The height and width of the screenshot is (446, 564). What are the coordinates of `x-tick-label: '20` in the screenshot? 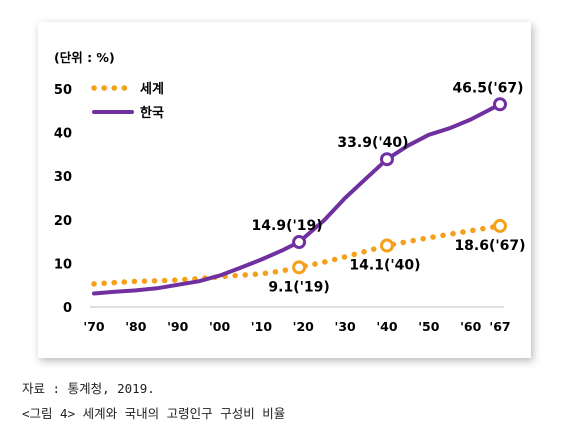 It's located at (304, 326).